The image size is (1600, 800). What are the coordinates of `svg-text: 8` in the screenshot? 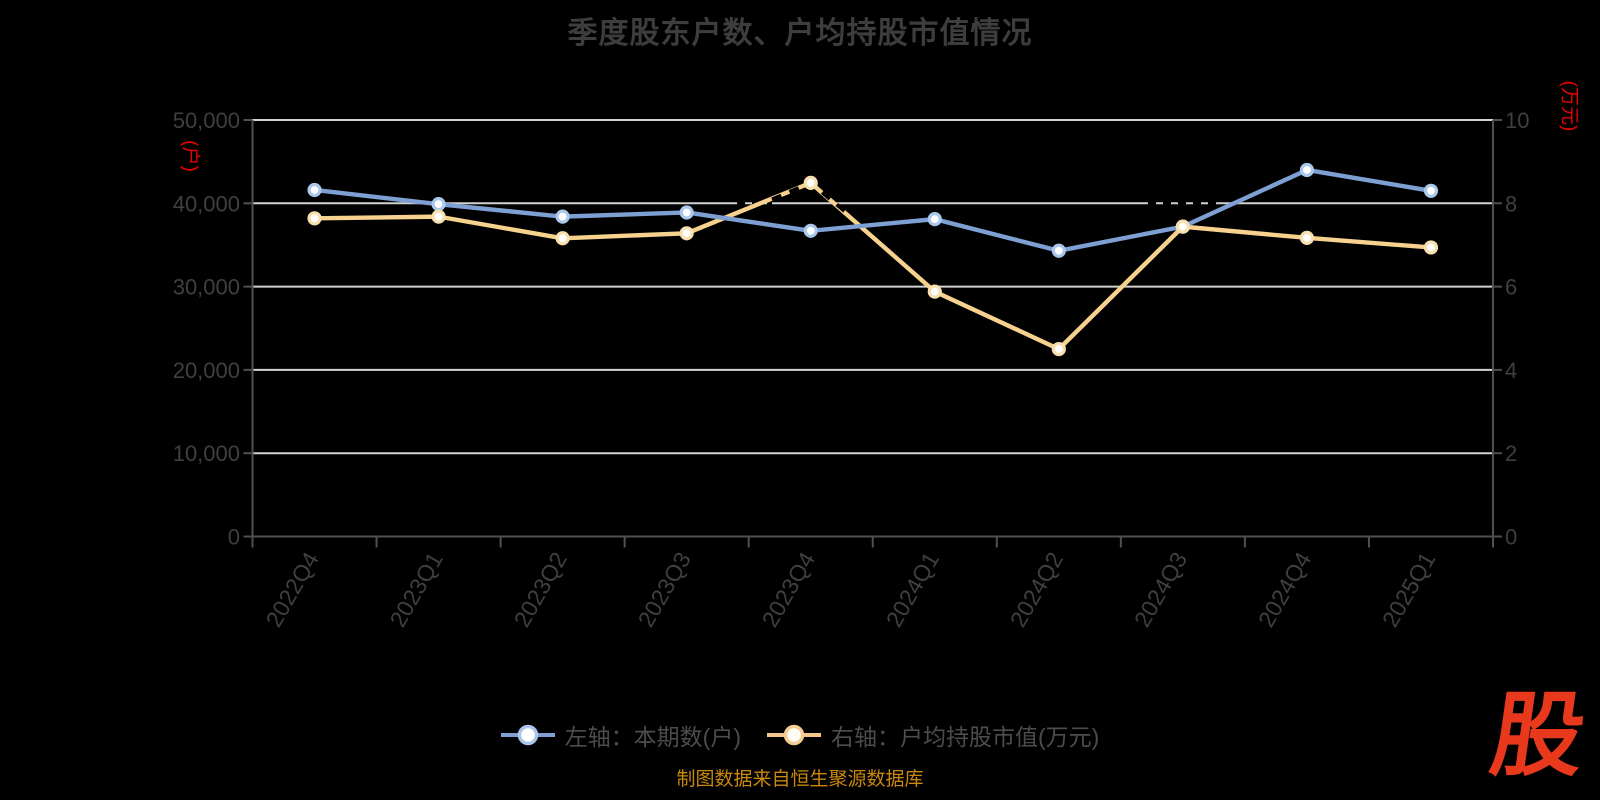 It's located at (1511, 203).